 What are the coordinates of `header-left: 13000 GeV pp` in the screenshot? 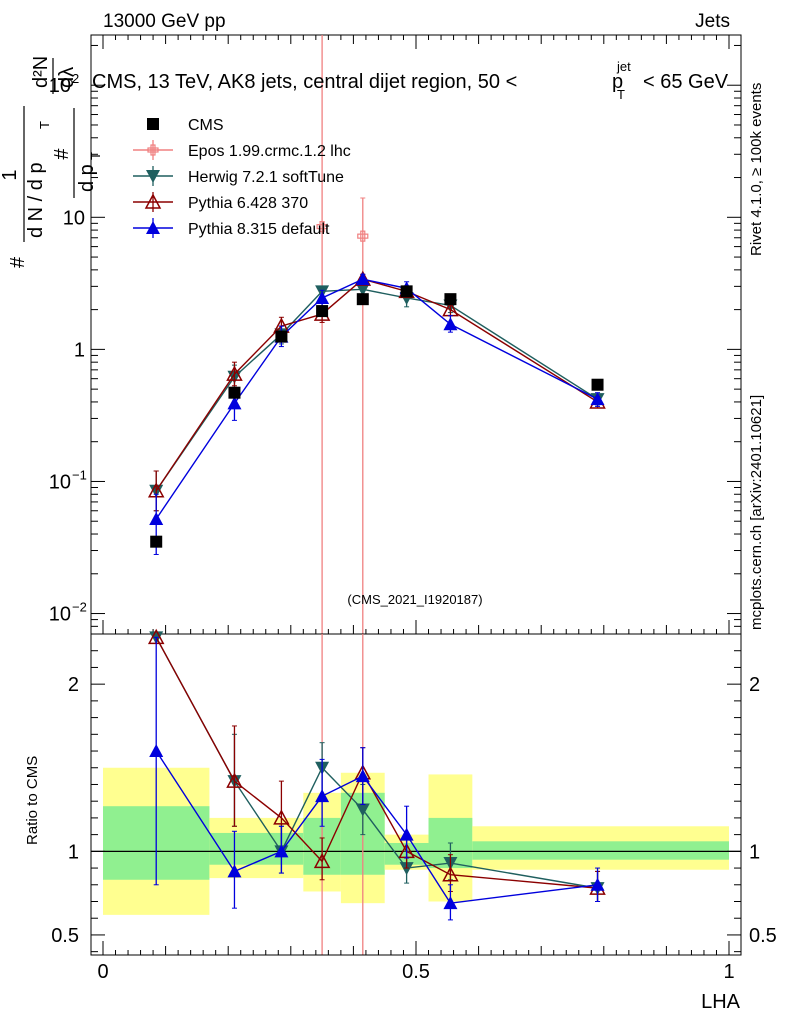 It's located at (164, 21).